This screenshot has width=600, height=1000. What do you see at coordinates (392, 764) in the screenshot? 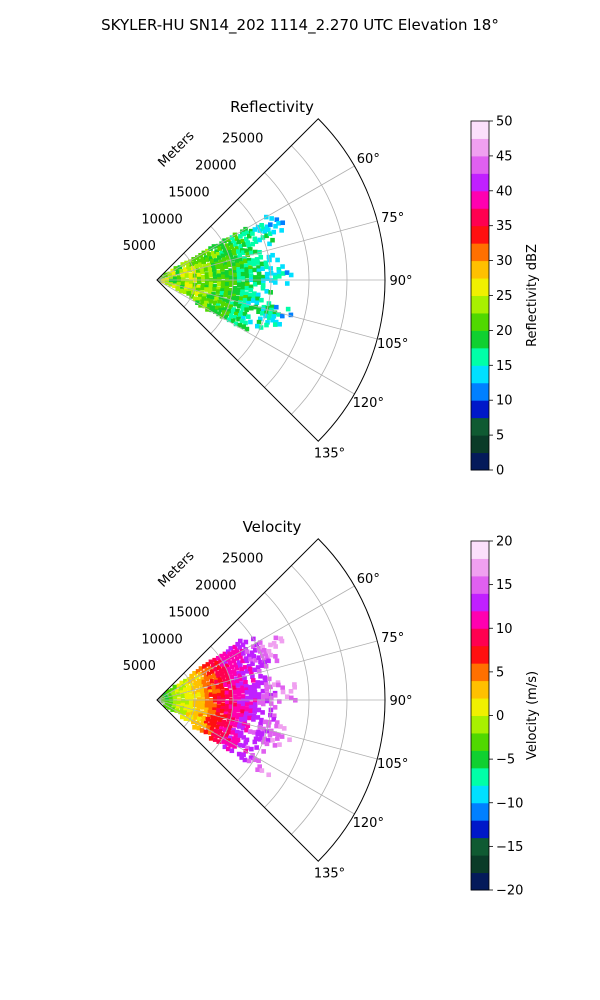
I see `azimuth-tick-label: 105°` at bounding box center [392, 764].